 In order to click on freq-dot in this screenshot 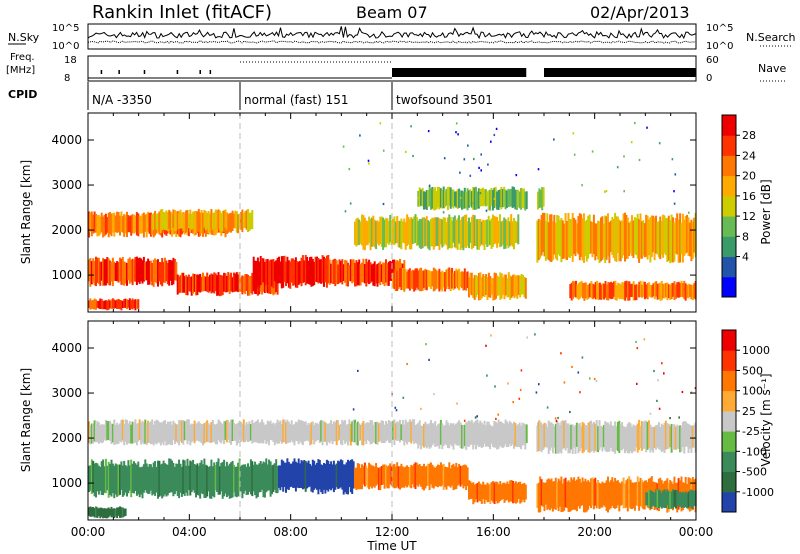, I will do `click(210, 72)`.